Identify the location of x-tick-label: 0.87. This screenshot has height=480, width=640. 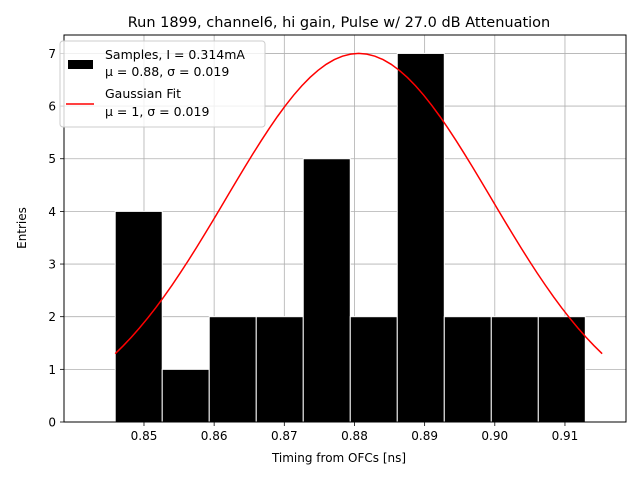
(284, 436).